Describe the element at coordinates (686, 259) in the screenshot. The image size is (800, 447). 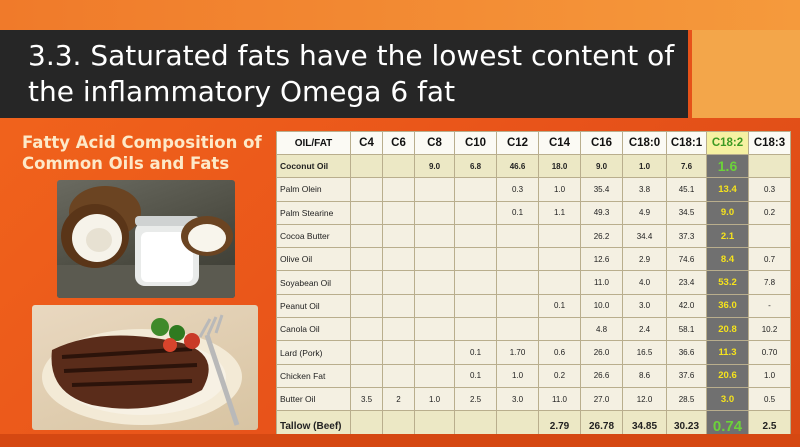
I see `value-cell: 74.6` at that location.